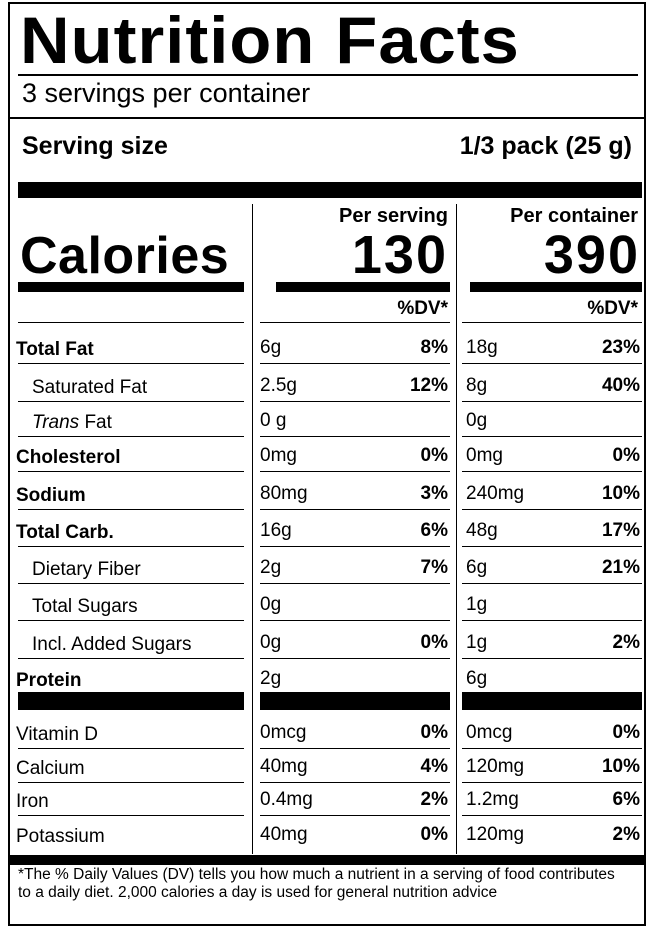 The width and height of the screenshot is (659, 930). Describe the element at coordinates (620, 347) in the screenshot. I see `container-dv: 23%` at that location.